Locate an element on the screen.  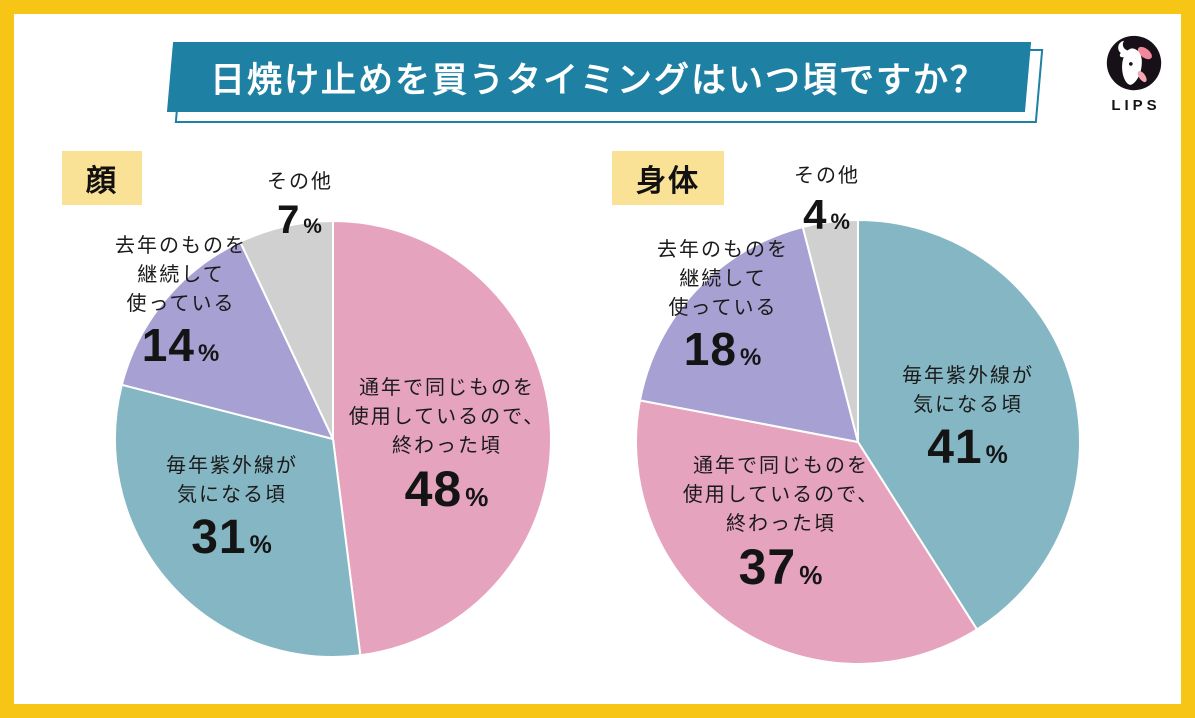
pie-1-slice-0-label: 毎年紫外線が 気になる頃 41% is located at coordinates (968, 418).